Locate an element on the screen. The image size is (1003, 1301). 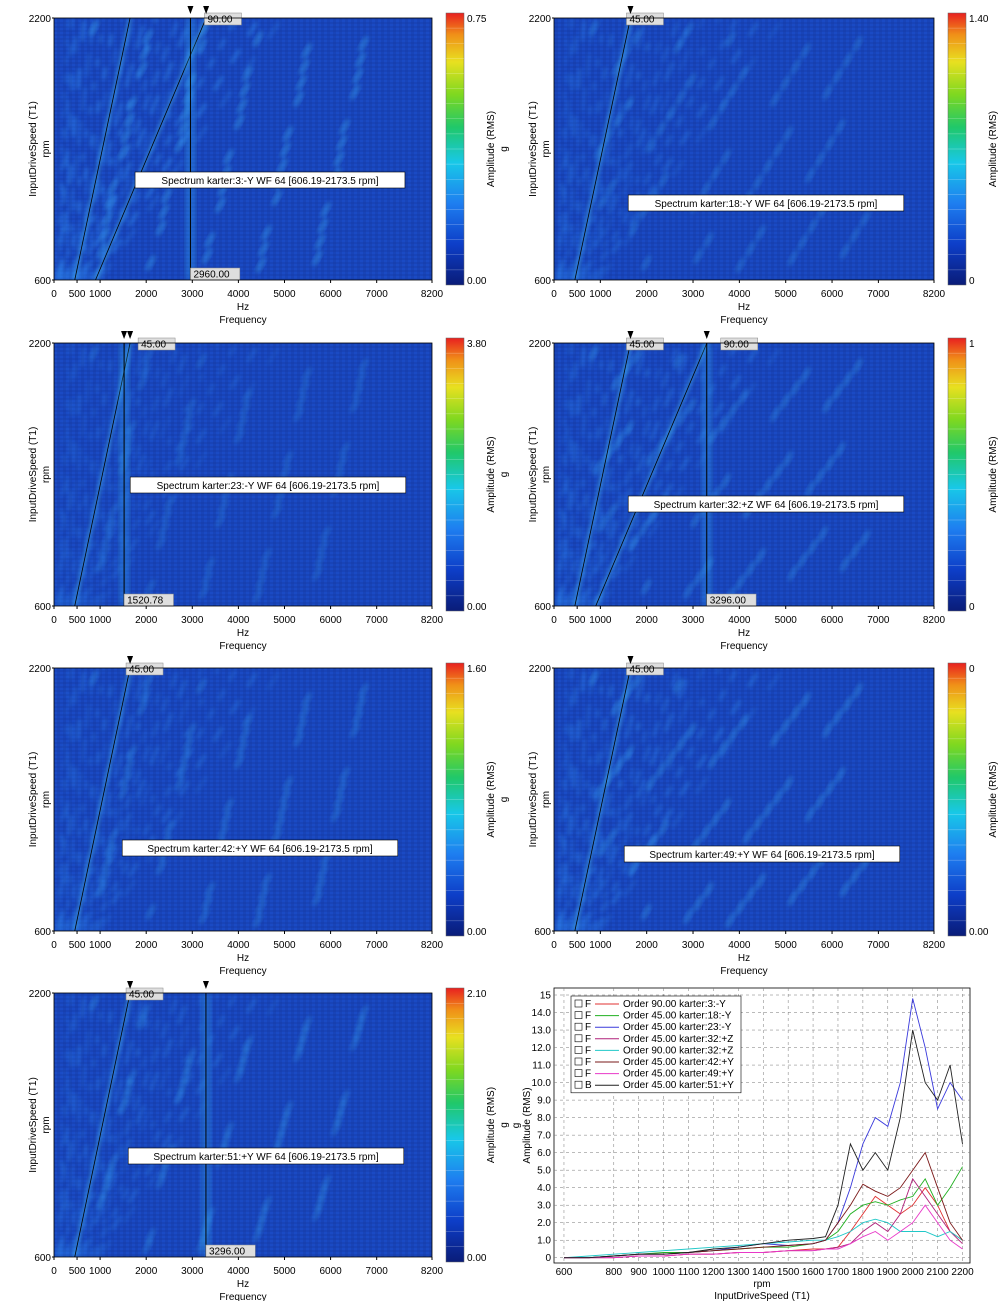
legend-entry: Order 45.00 karter:49:+Y is located at coordinates (678, 1074).